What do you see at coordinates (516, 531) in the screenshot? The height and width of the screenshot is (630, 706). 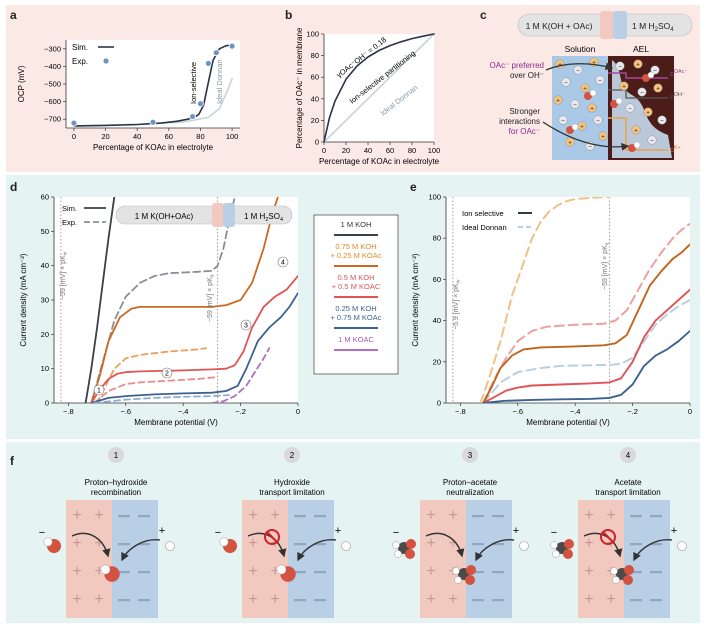 I see `f-plus-sign: +` at bounding box center [516, 531].